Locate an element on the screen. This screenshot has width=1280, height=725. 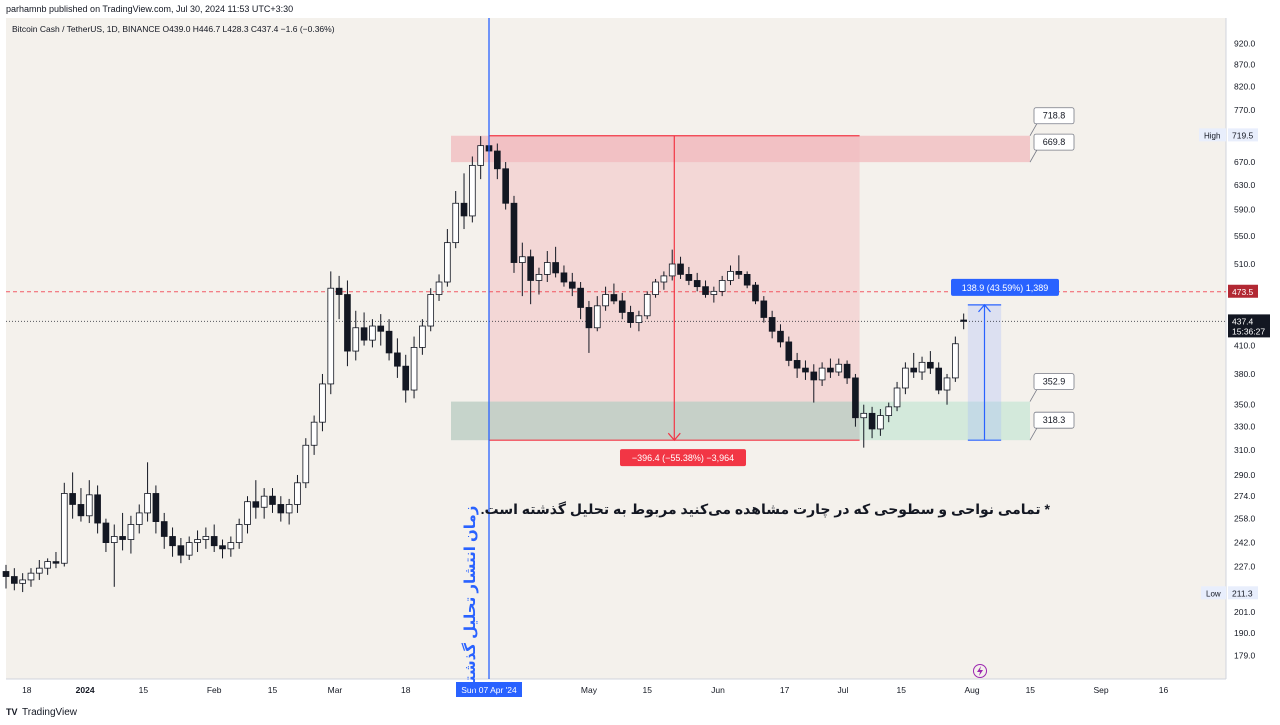
y-tick-label: 410.0 is located at coordinates (1245, 346).